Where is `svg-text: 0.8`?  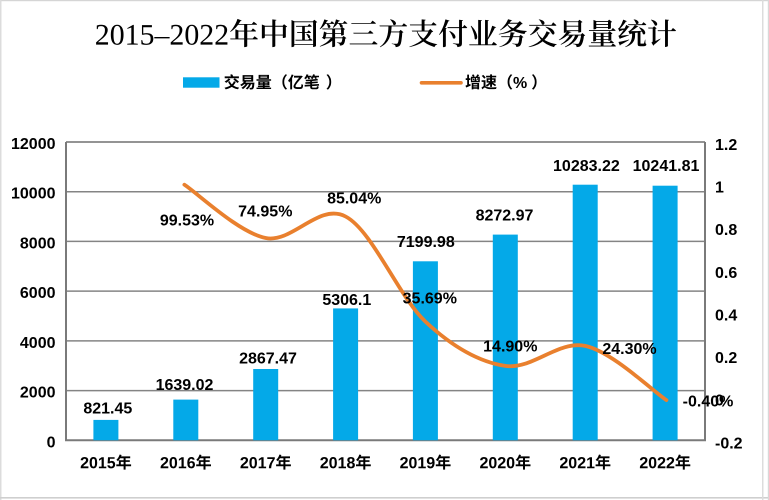 svg-text: 0.8 is located at coordinates (726, 230).